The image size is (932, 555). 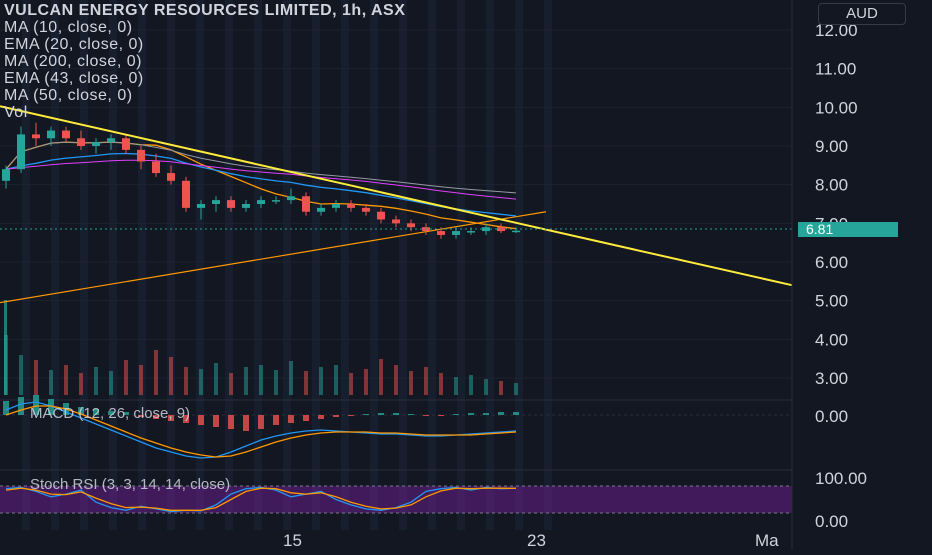 I want to click on stoch-tick-label: 100.00, so click(x=841, y=478).